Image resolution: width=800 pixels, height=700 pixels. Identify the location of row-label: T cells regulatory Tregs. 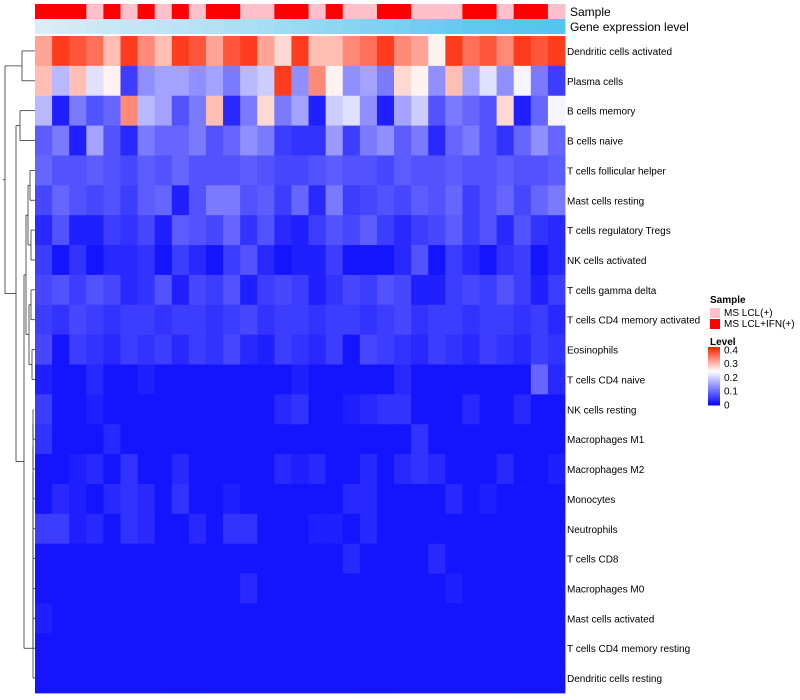
(619, 231).